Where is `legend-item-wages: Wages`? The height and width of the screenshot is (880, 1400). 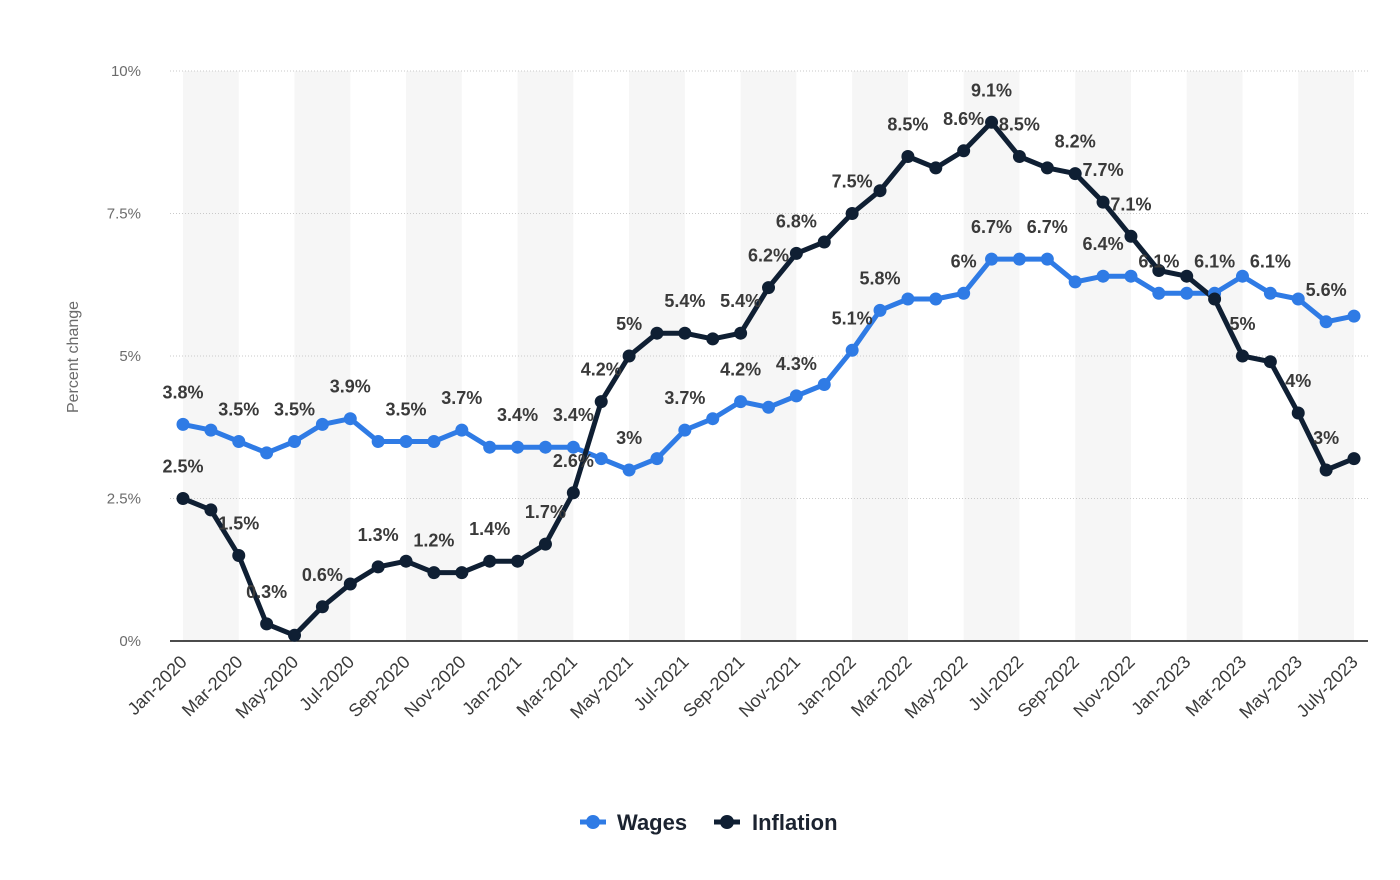
legend-item-wages: Wages is located at coordinates (633, 822).